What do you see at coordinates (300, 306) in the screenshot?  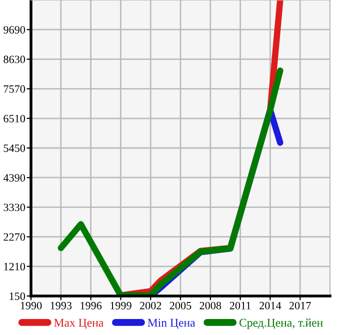 I see `x-tick-label: 2017` at bounding box center [300, 306].